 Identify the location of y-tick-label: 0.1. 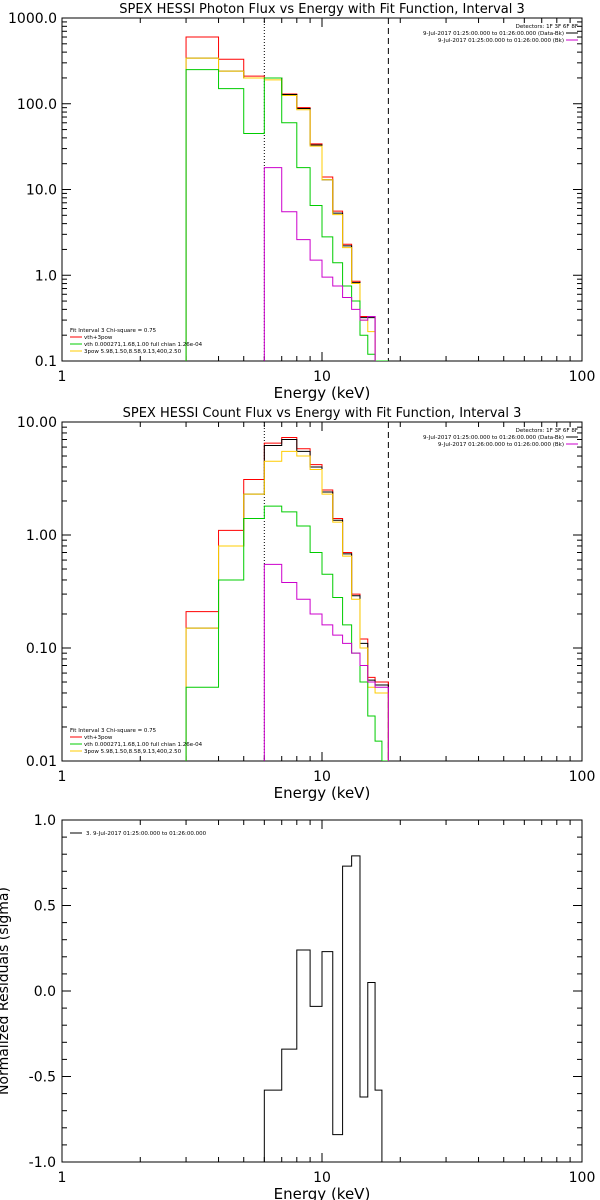
(46, 362).